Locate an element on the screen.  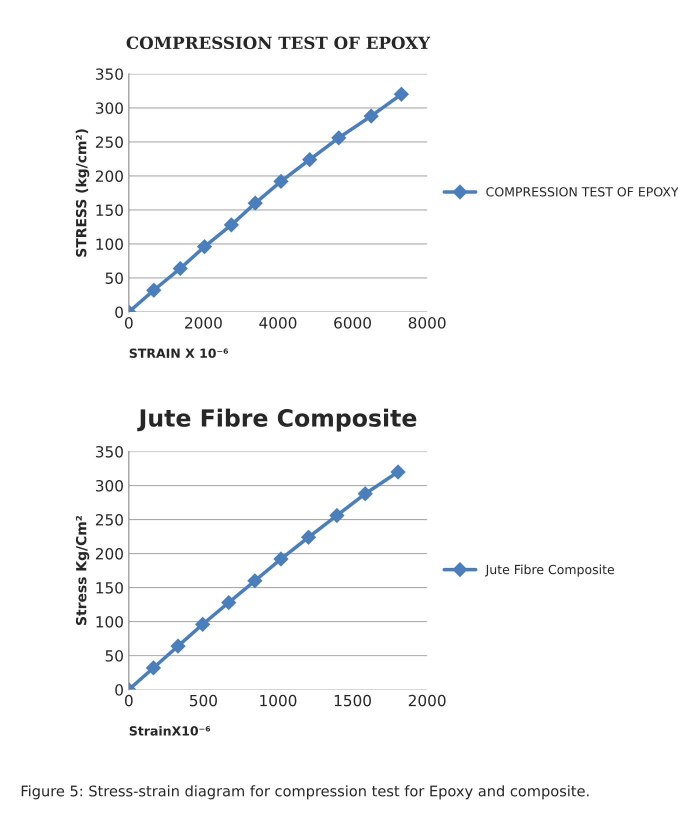
chart-title: Jute Fibre Composite is located at coordinates (276, 420).